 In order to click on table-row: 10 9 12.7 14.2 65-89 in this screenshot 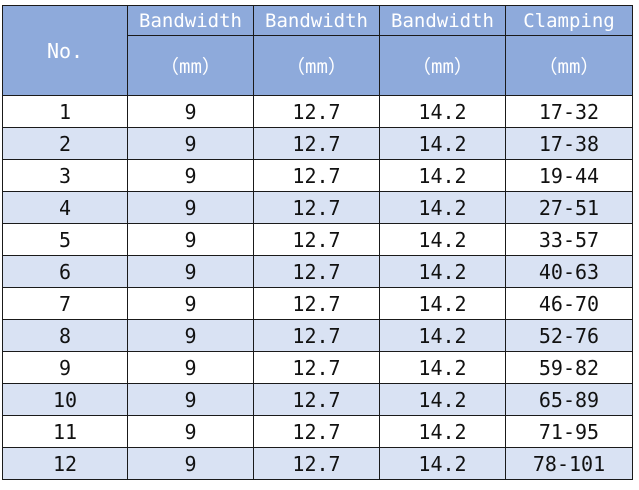, I will do `click(317, 399)`.